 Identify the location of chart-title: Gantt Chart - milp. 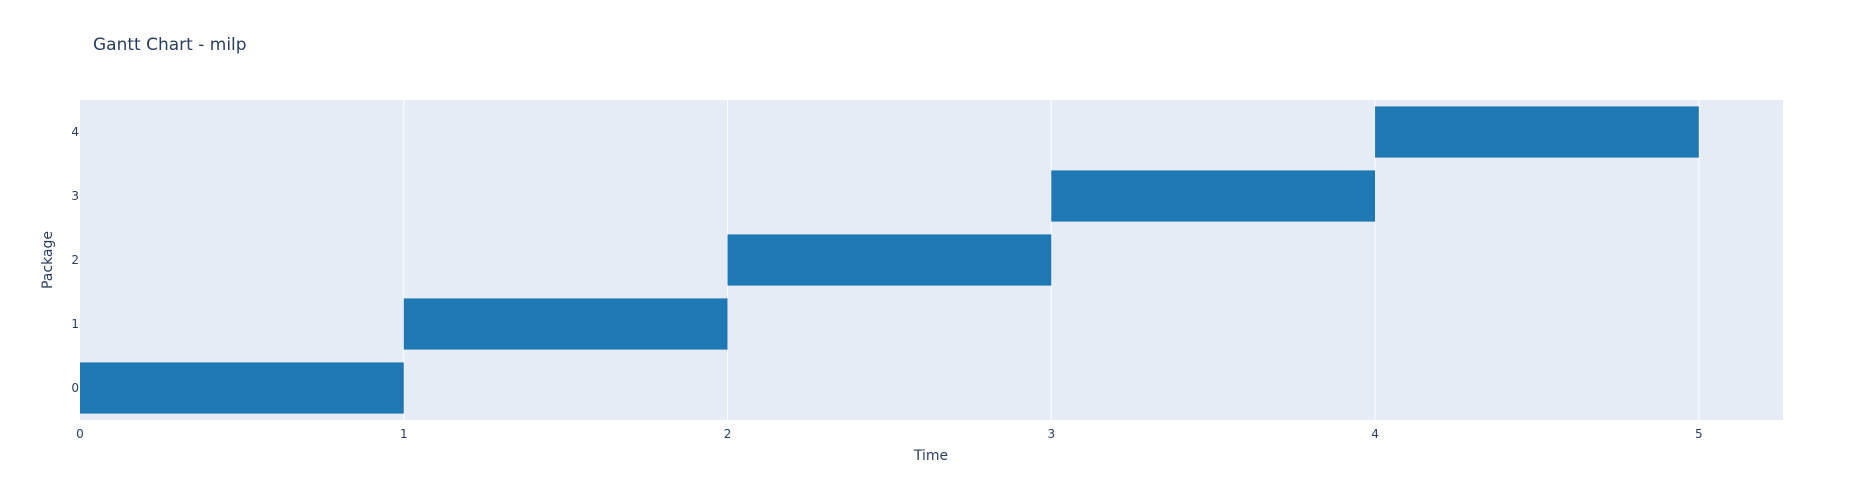
(170, 45).